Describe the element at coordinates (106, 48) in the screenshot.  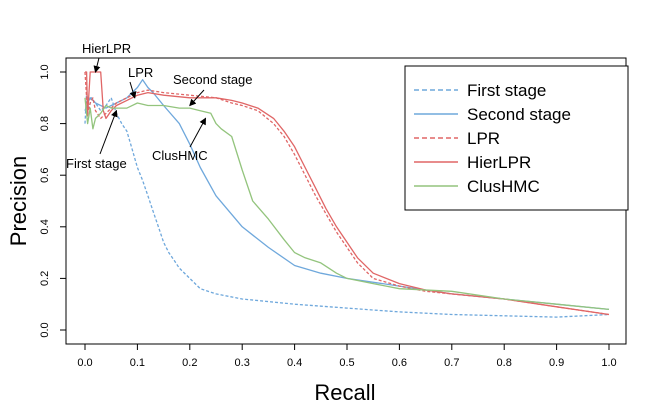
I see `annotation-label: HierLPR` at that location.